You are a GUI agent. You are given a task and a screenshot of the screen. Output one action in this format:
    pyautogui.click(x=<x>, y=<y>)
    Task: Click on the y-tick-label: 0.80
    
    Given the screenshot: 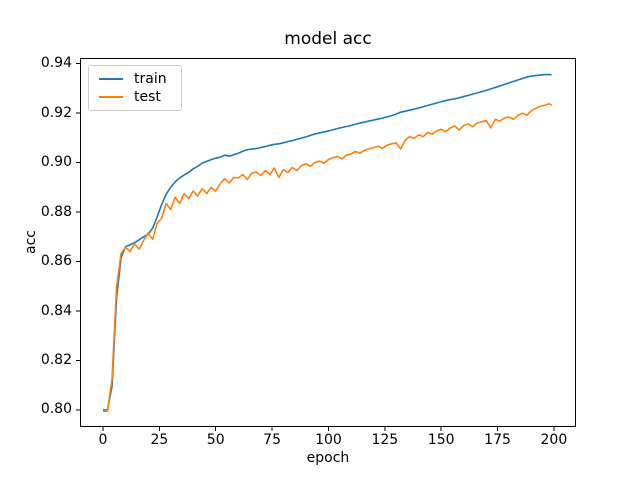 What is the action you would take?
    pyautogui.click(x=56, y=409)
    